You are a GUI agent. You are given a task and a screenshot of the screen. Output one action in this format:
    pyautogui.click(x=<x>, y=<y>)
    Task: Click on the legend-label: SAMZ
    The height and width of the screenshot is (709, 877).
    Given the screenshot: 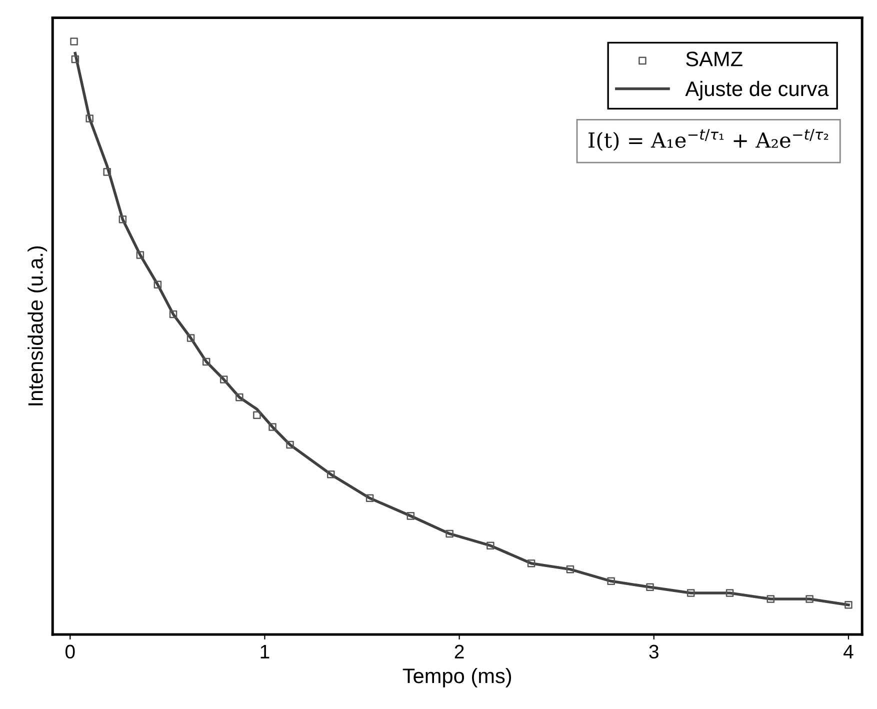 What is the action you would take?
    pyautogui.click(x=714, y=59)
    